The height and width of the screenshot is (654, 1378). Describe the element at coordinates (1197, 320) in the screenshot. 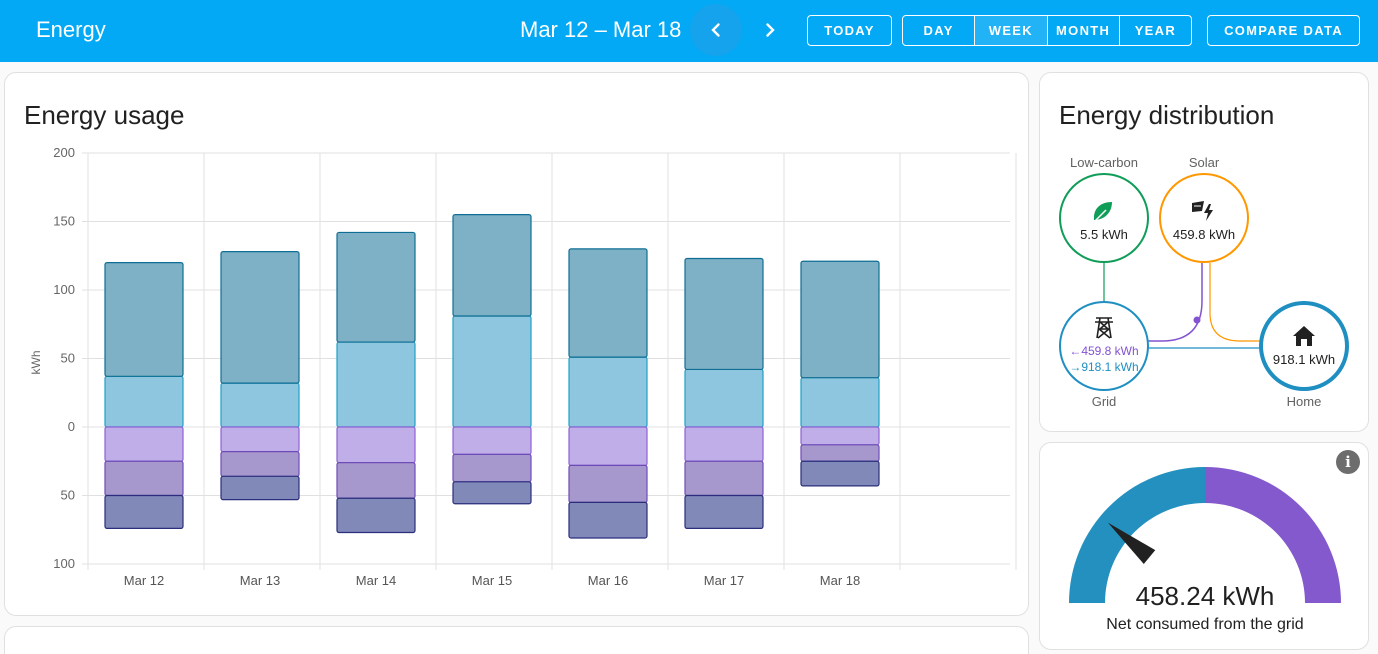

I see `flow-dot` at that location.